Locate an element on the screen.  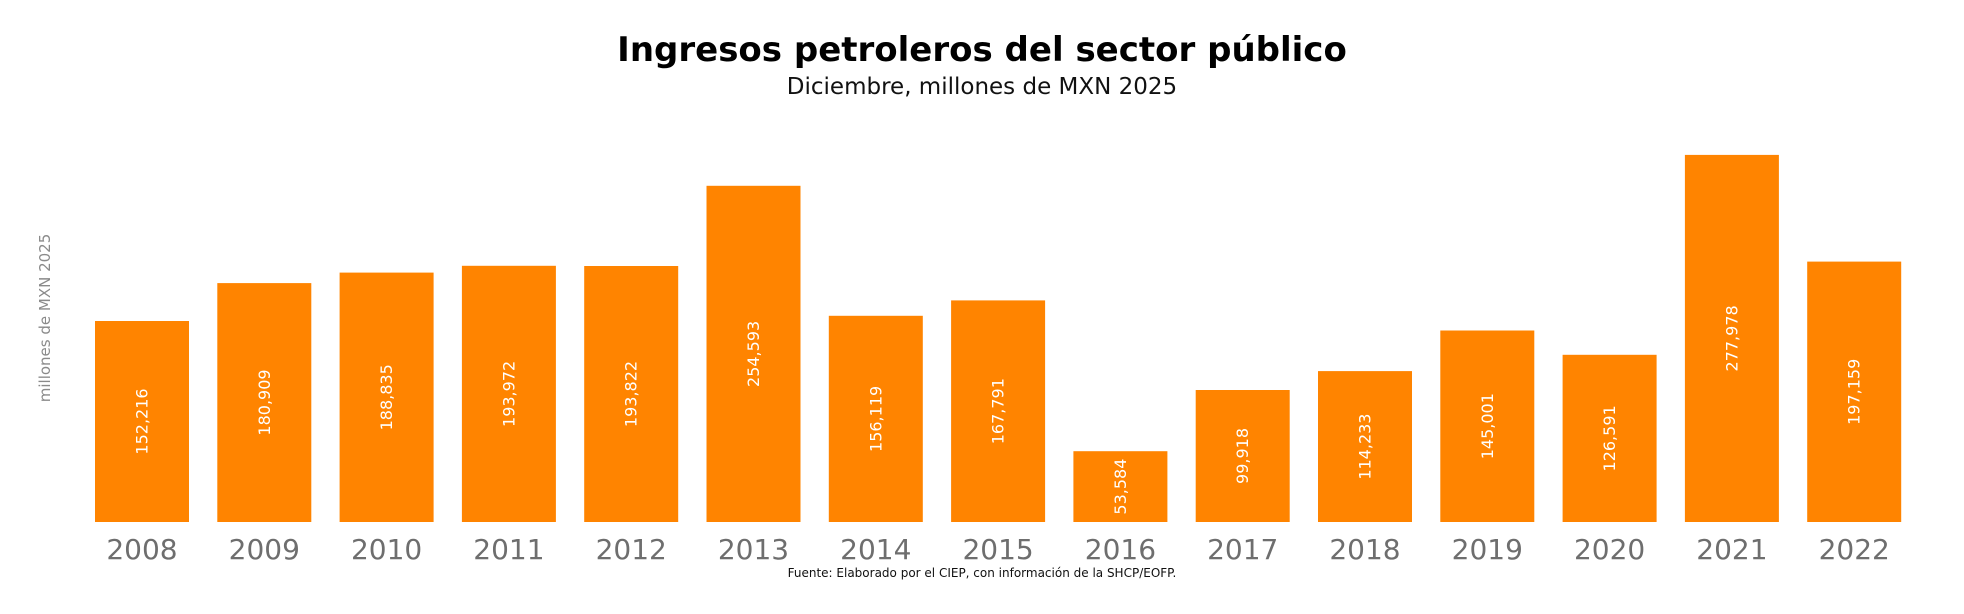
bar-value-label-2021: 277,978 is located at coordinates (1731, 338).